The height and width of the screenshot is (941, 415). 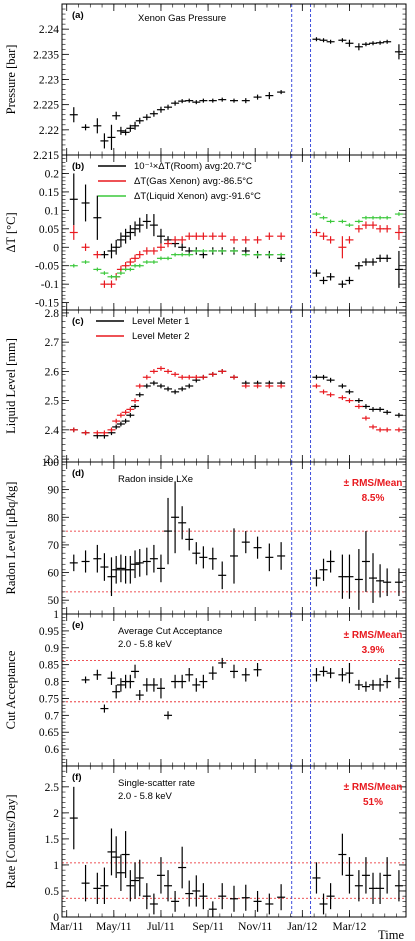 What do you see at coordinates (78, 321) in the screenshot?
I see `panel-letter: (c)` at bounding box center [78, 321].